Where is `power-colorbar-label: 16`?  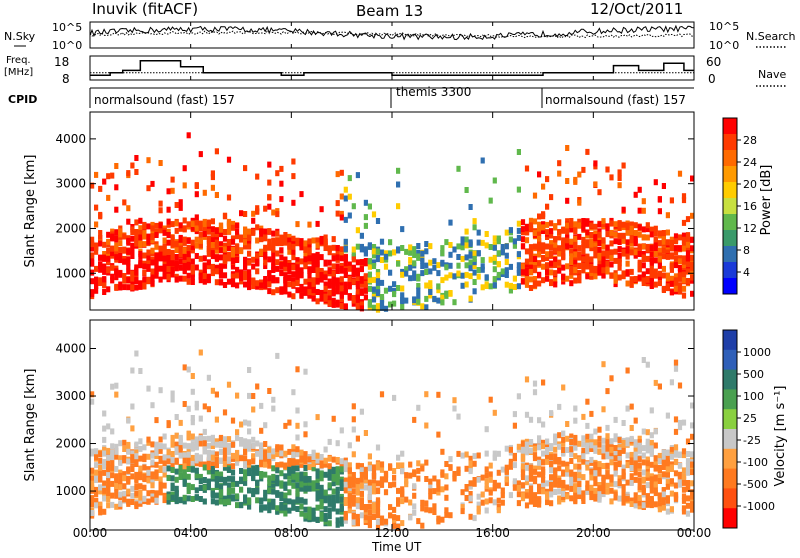 power-colorbar-label: 16 is located at coordinates (750, 206).